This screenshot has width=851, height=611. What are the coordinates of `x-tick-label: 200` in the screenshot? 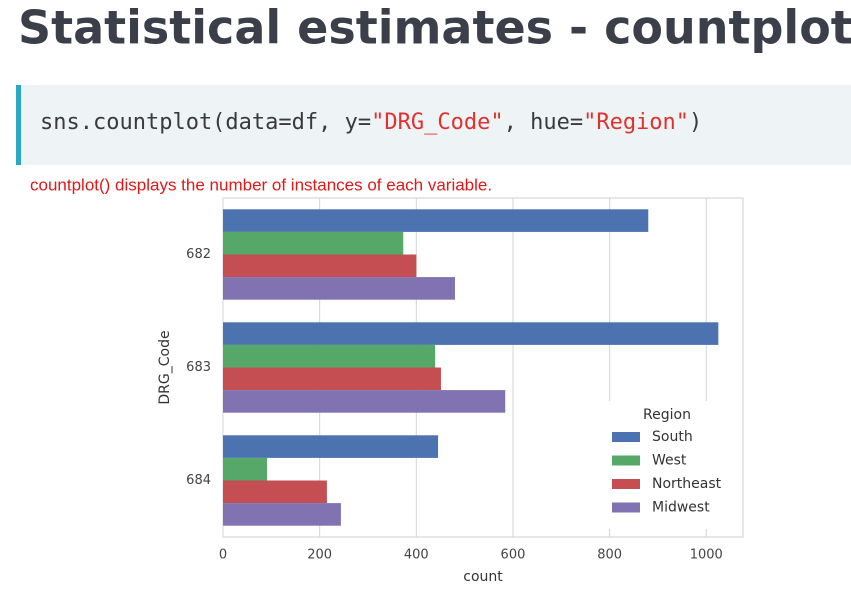 It's located at (319, 555).